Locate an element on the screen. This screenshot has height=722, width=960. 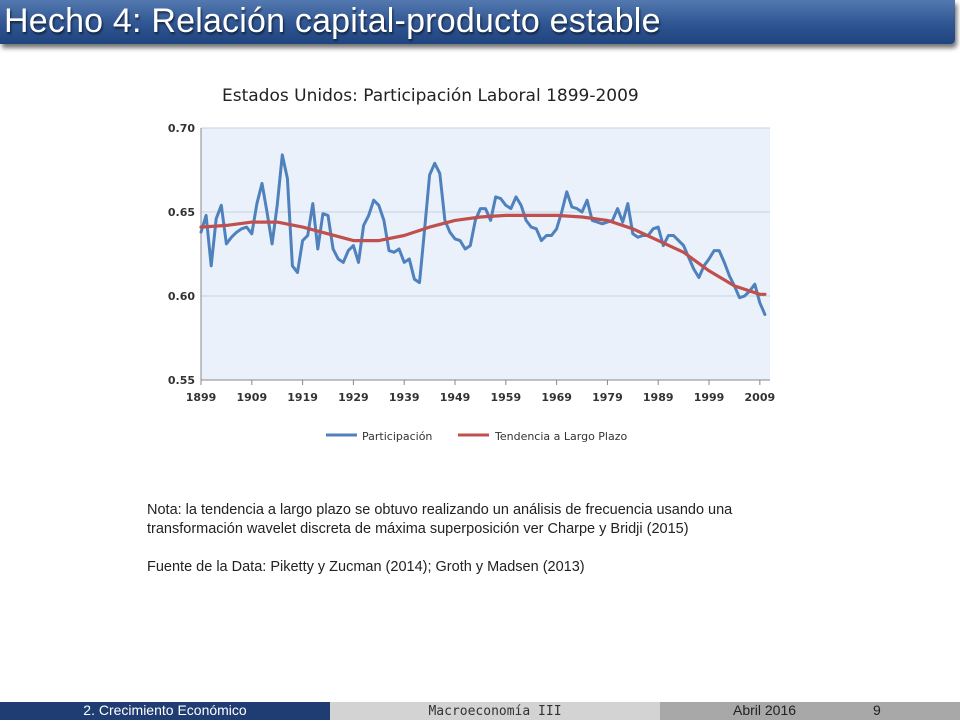
x-tick-label: 1999 is located at coordinates (709, 397).